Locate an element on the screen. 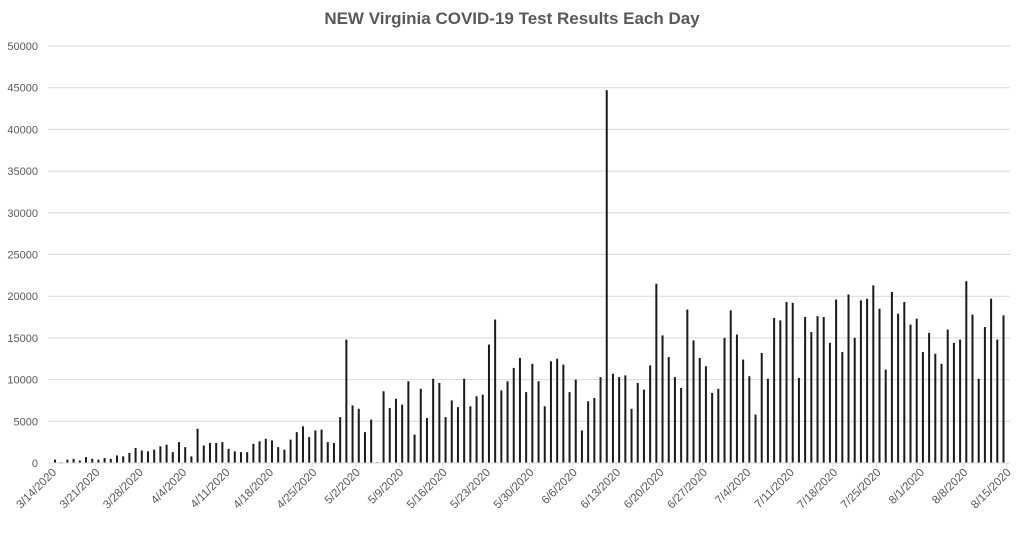 Image resolution: width=1024 pixels, height=535 pixels. y-tick-label: 25000 is located at coordinates (22, 256).